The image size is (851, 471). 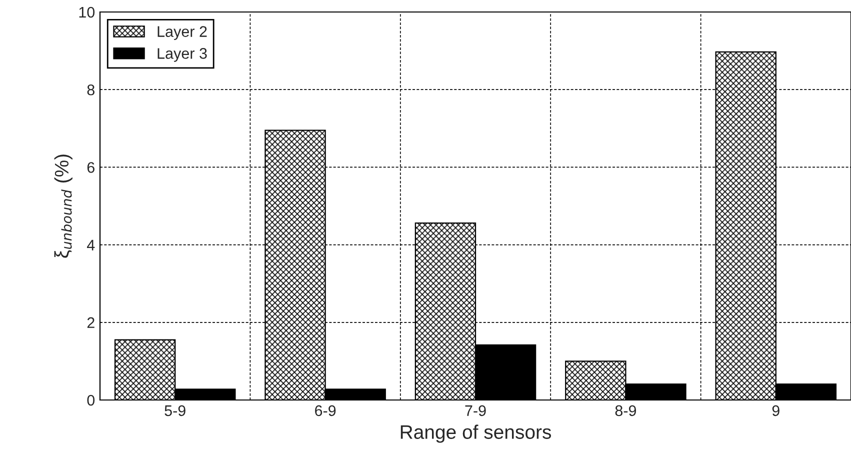 I want to click on x-tick-label: 8-9, so click(x=625, y=410).